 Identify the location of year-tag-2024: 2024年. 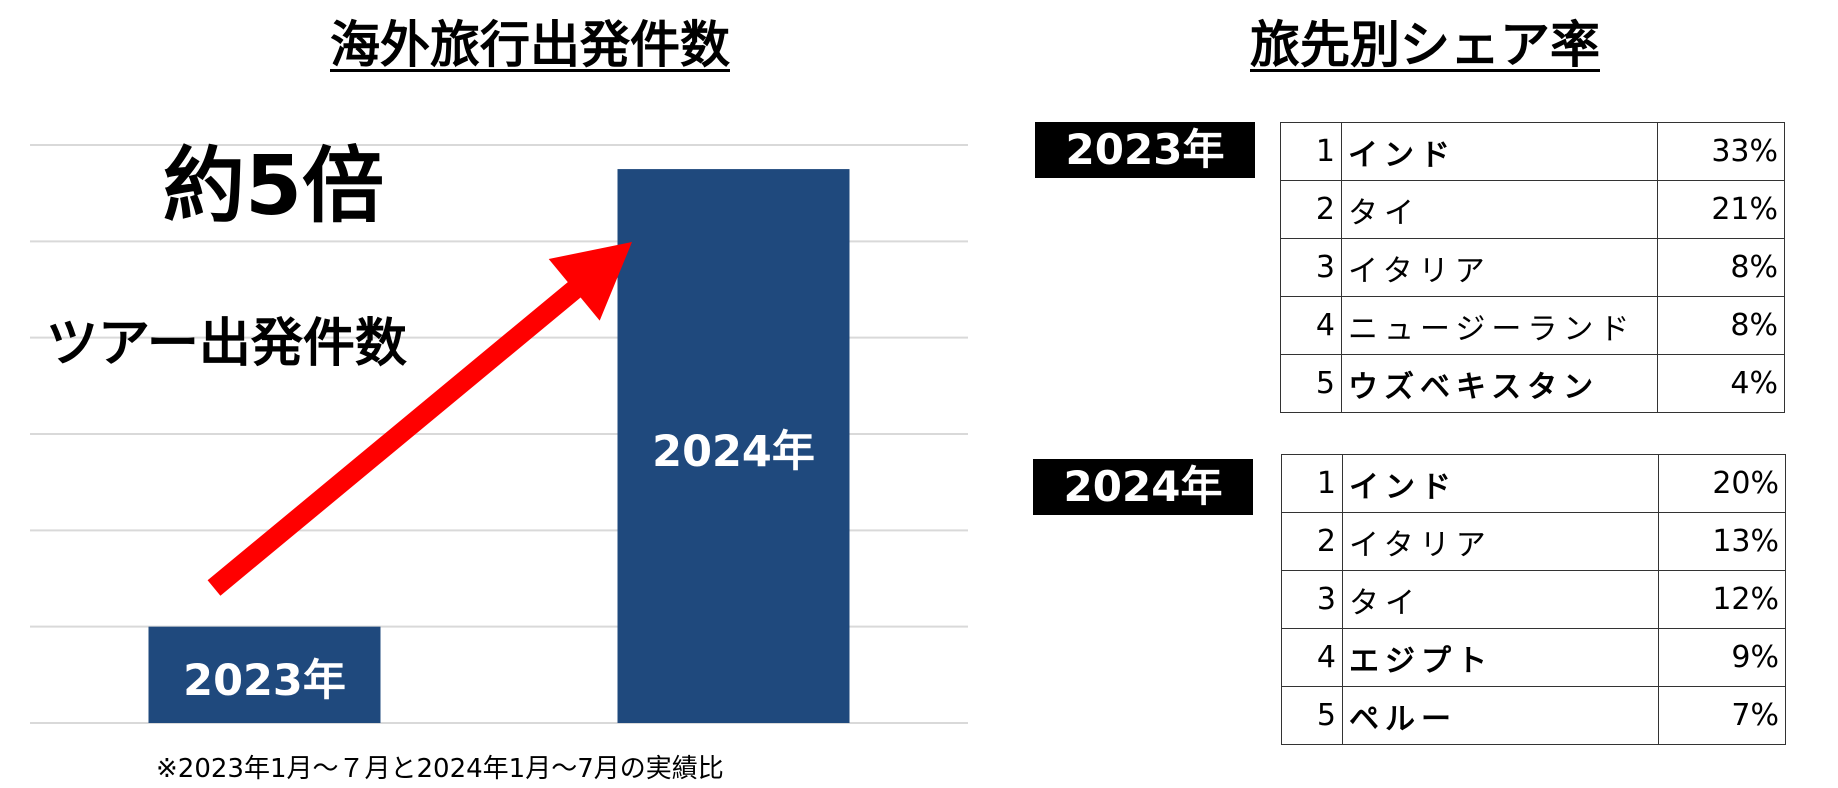
(1143, 487).